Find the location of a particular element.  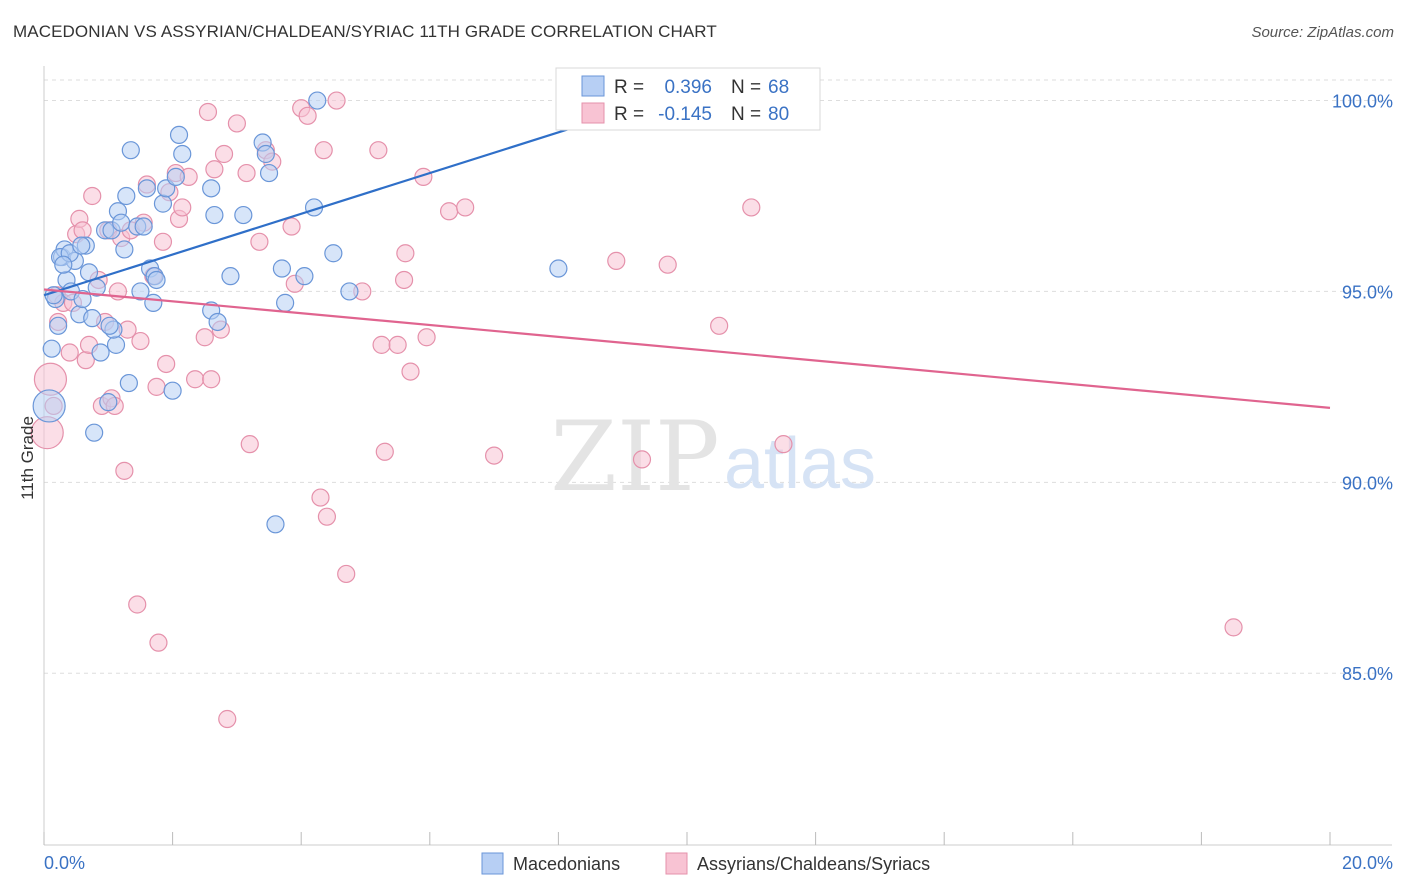

x-tick-label-max: 20.0% is located at coordinates (1367, 863).